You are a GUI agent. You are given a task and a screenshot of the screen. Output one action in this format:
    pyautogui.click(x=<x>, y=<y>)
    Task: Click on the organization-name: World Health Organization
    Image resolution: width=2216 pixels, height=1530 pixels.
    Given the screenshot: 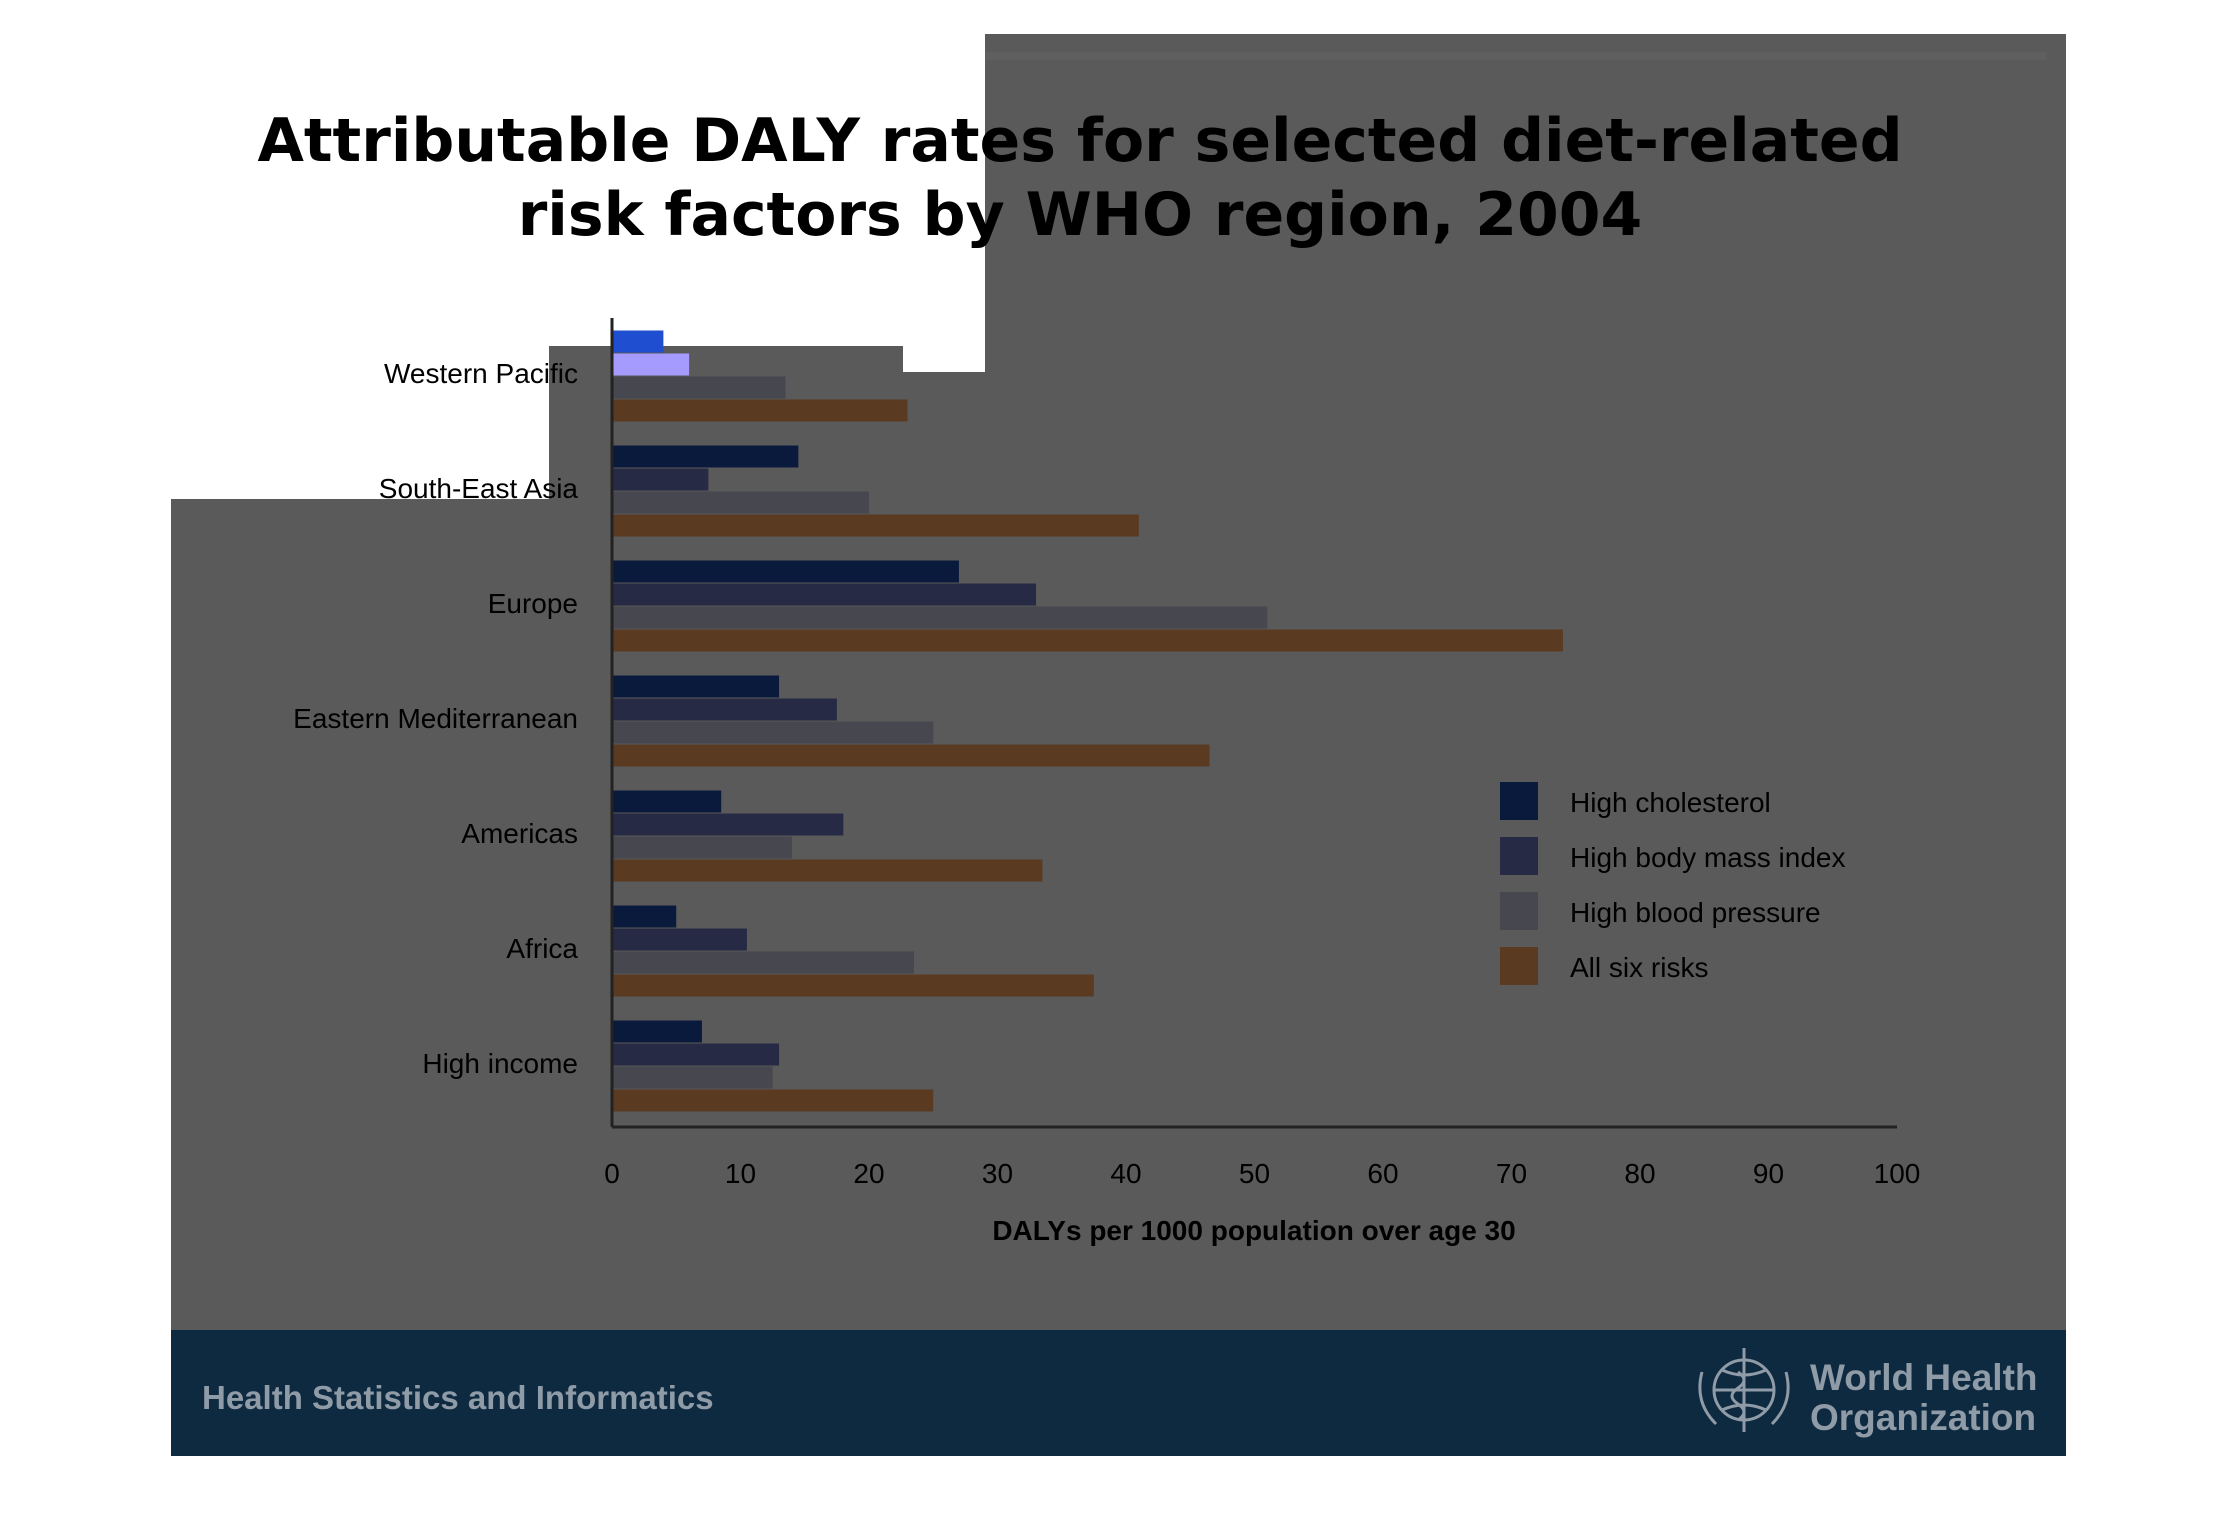 What is the action you would take?
    pyautogui.click(x=1924, y=1398)
    